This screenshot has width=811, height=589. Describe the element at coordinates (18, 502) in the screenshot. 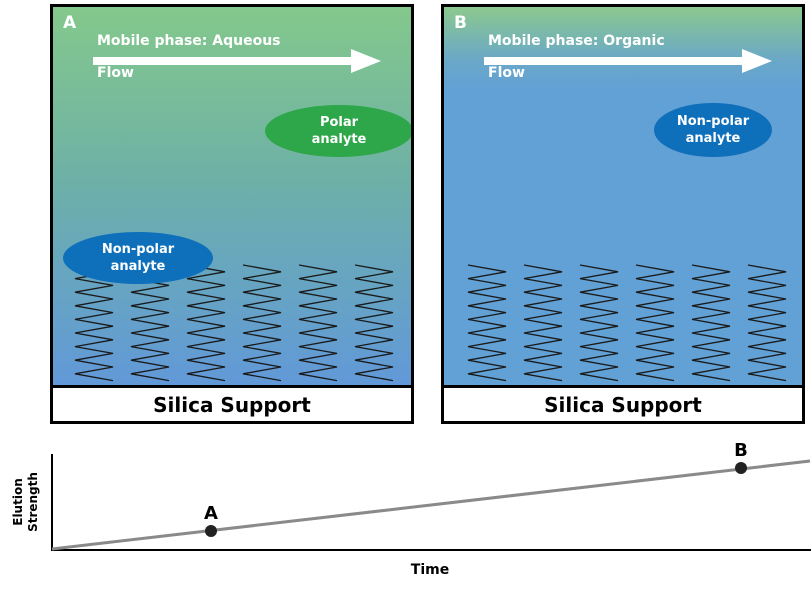

I see `y-axis-label-line1: Elution` at that location.